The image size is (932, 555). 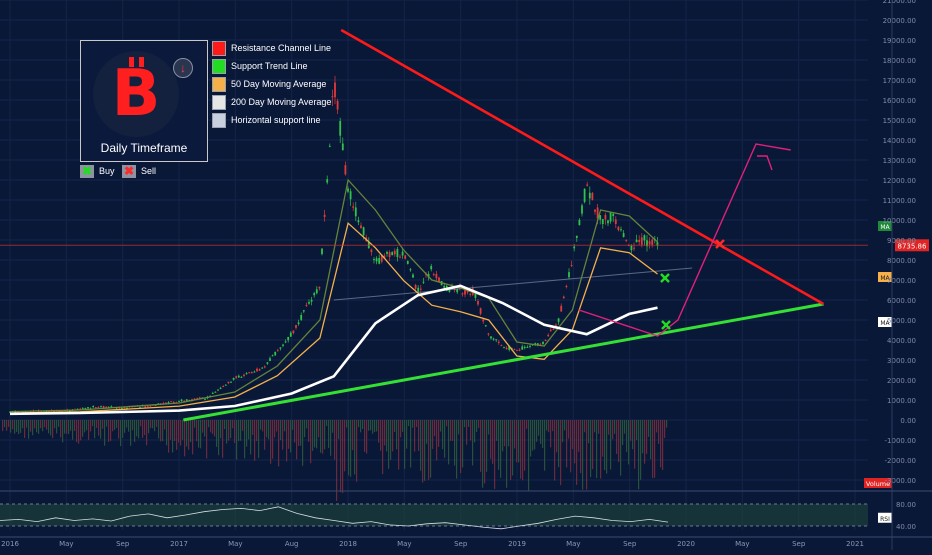 What do you see at coordinates (901, 261) in the screenshot?
I see `y-tick-label: 8000.00` at bounding box center [901, 261].